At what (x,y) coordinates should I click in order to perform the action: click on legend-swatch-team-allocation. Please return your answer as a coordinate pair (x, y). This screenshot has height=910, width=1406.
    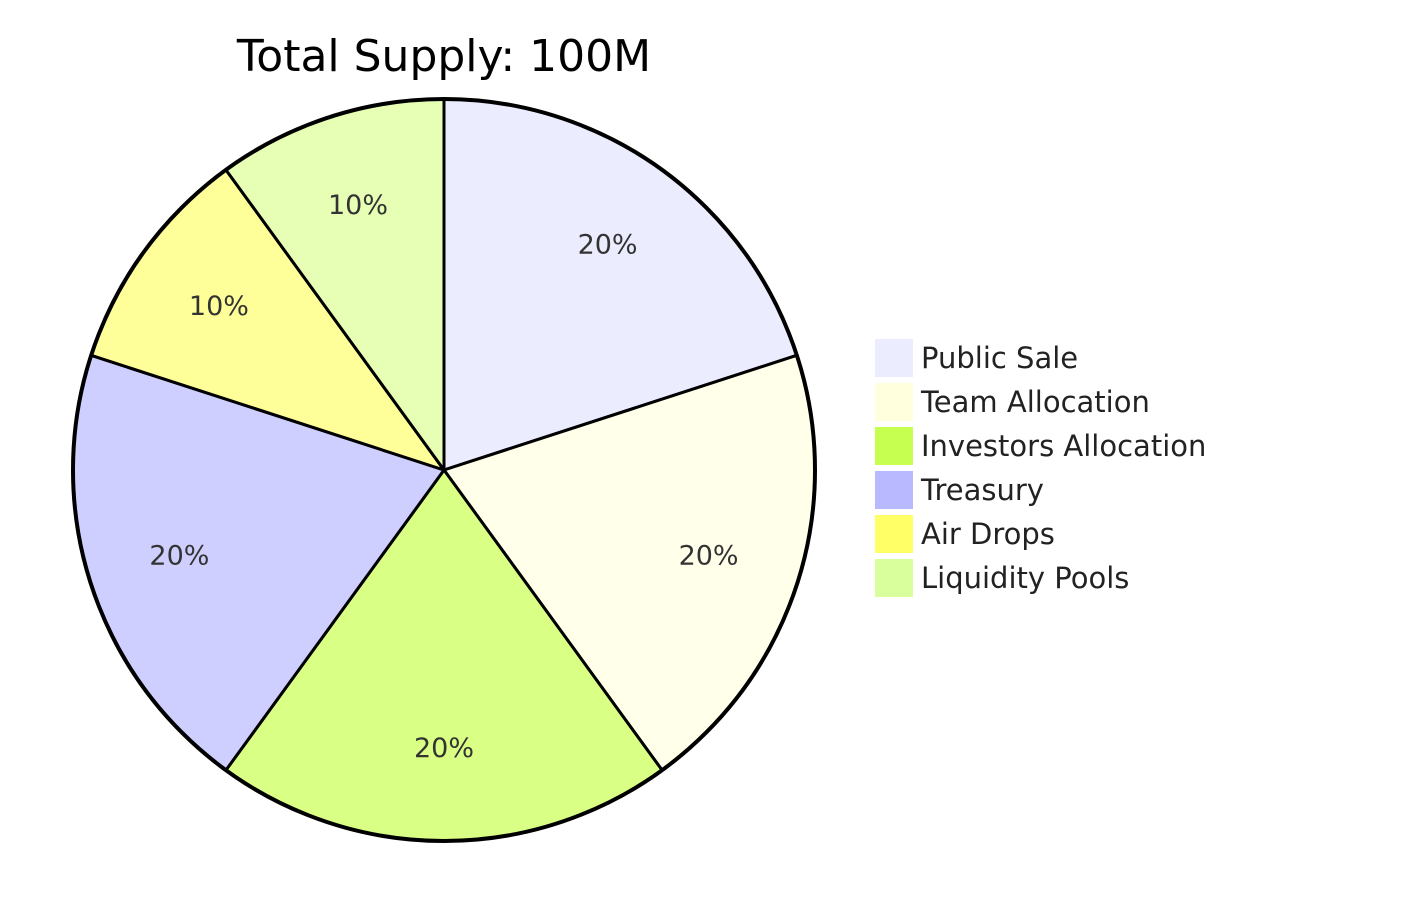
    Looking at the image, I should click on (894, 402).